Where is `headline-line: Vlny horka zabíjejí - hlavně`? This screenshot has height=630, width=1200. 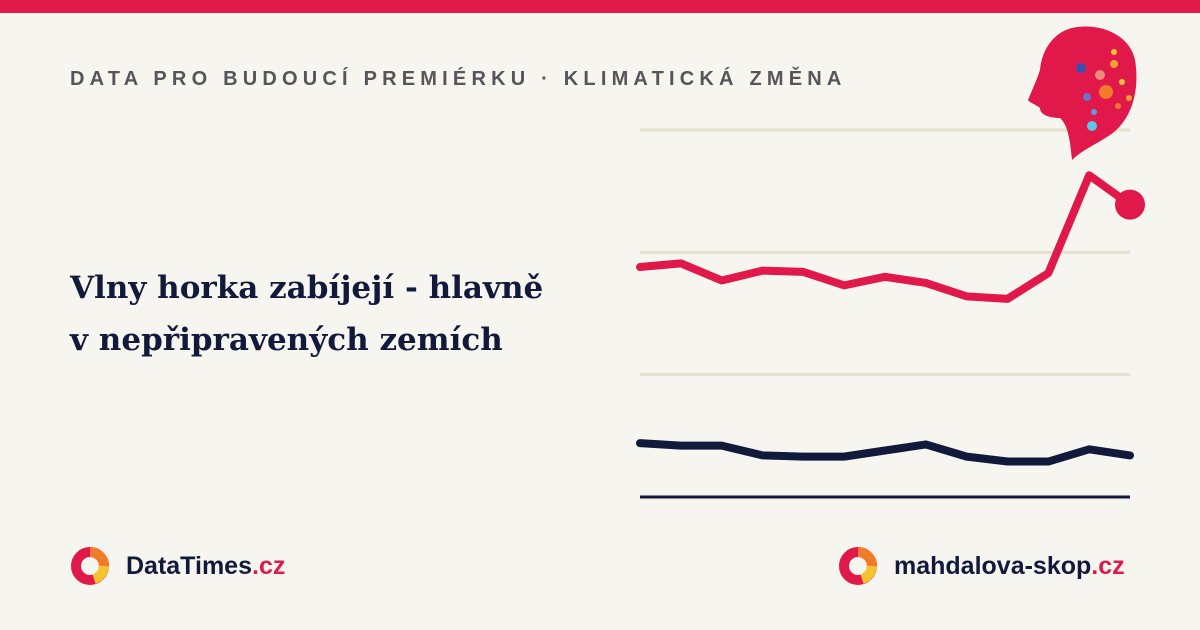 headline-line: Vlny horka zabíjejí - hlavně is located at coordinates (307, 288).